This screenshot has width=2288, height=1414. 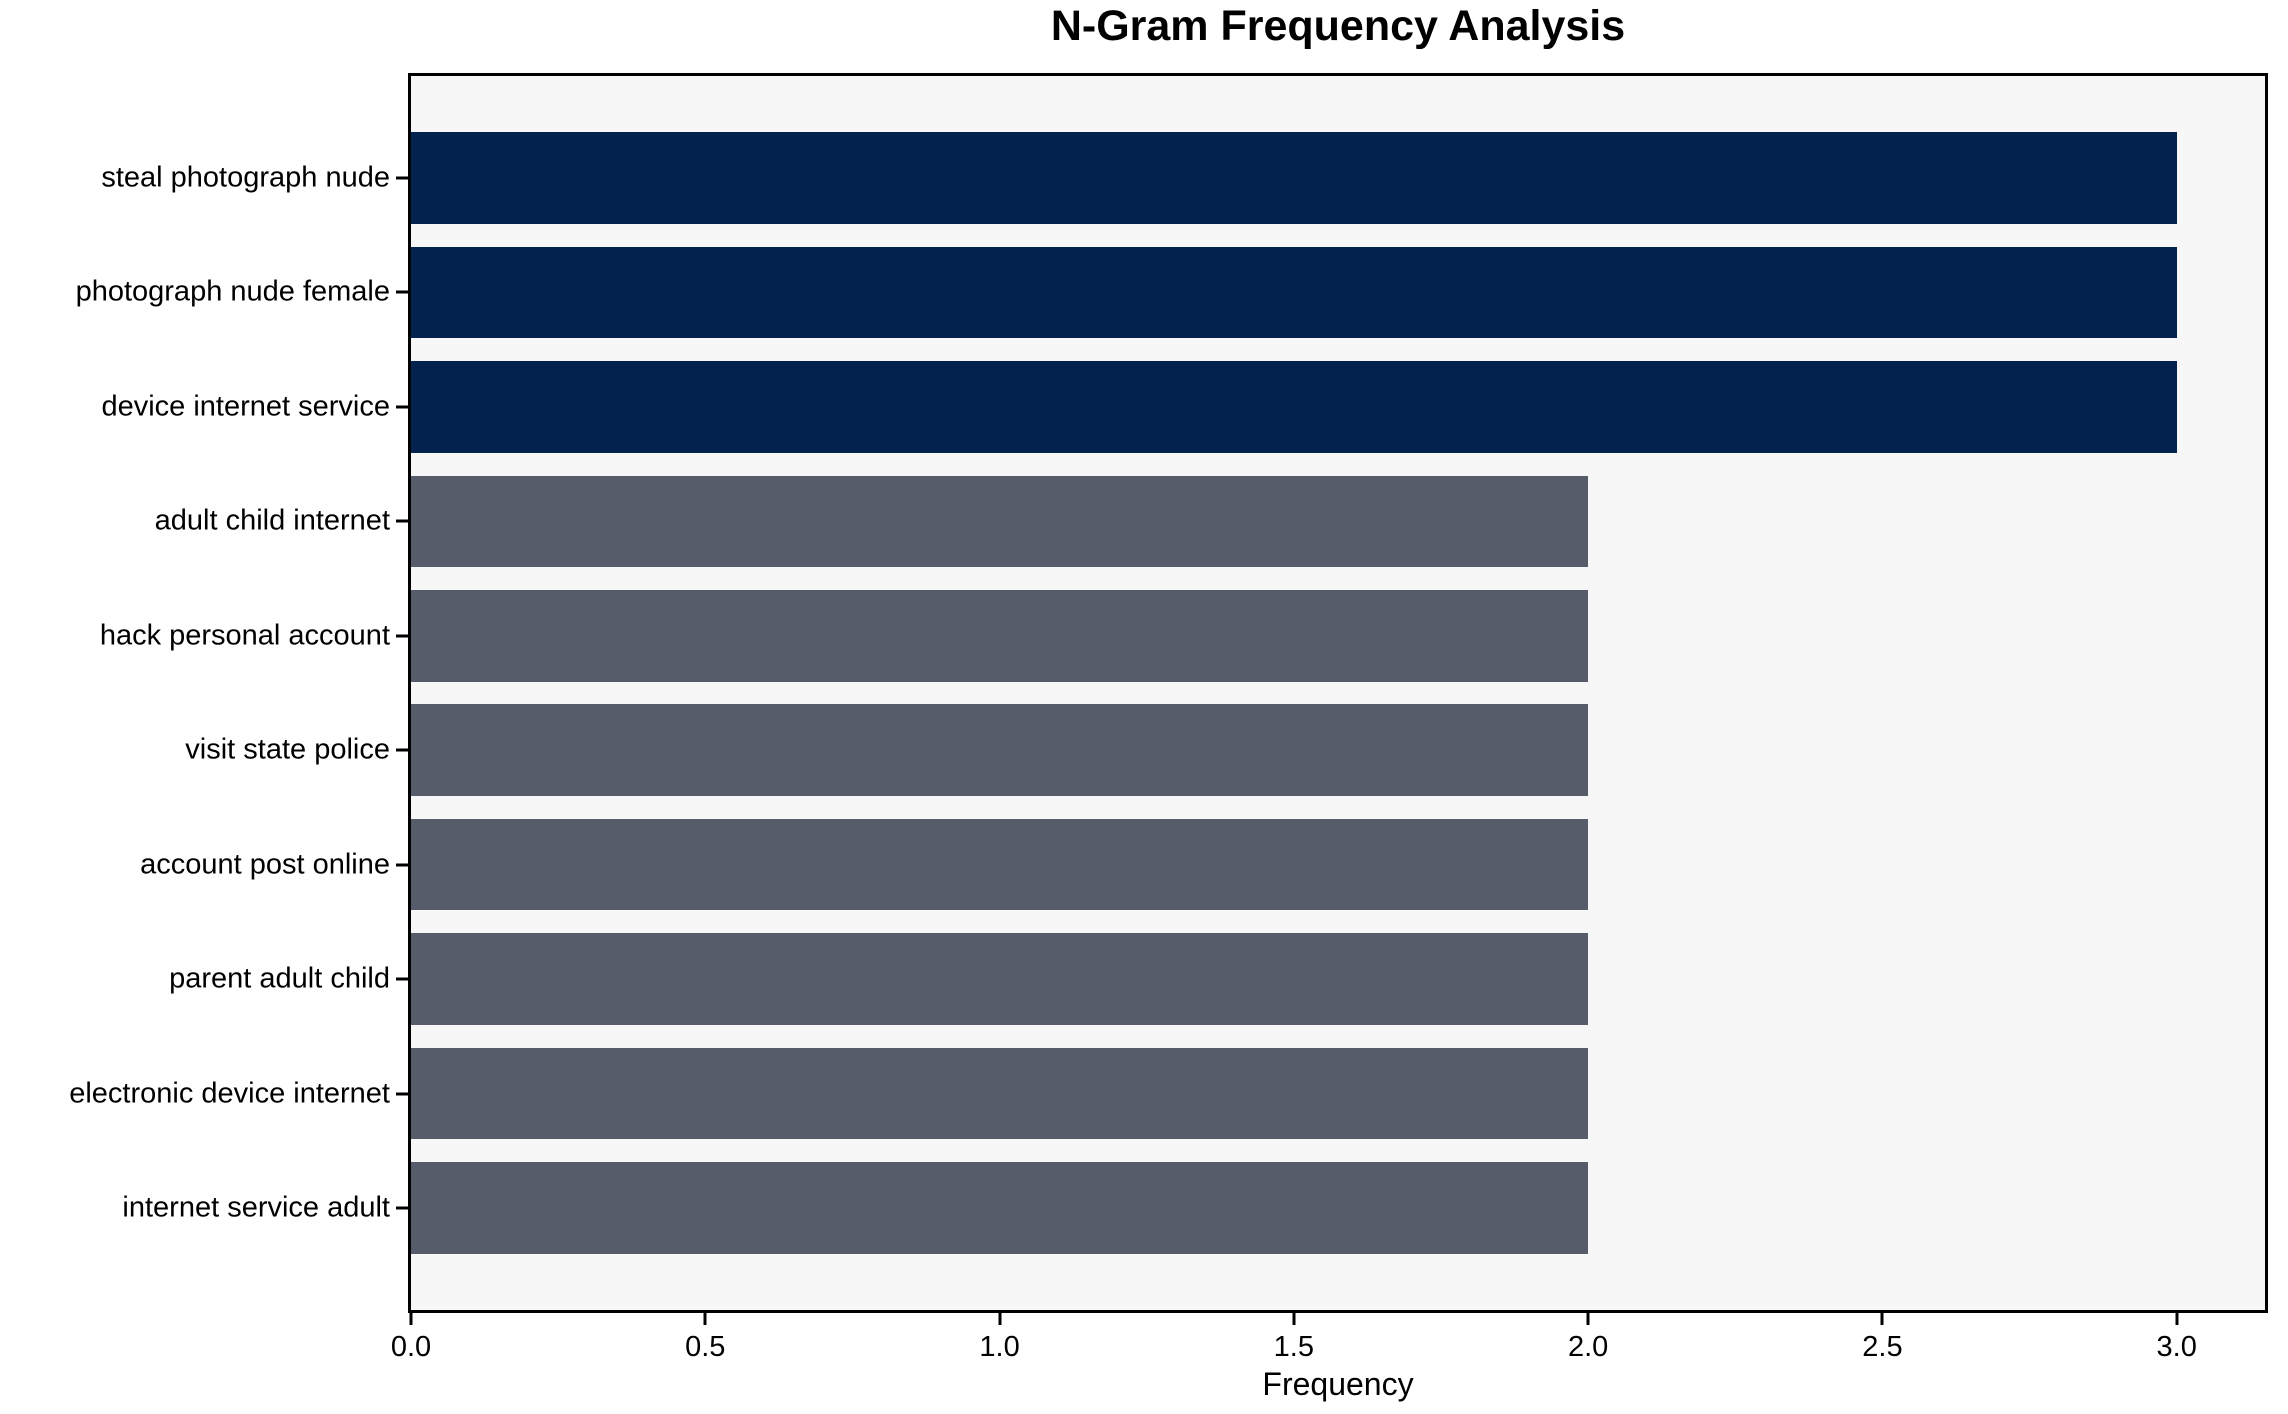 I want to click on chart-title: N-Gram Frequency Analysis, so click(x=1338, y=26).